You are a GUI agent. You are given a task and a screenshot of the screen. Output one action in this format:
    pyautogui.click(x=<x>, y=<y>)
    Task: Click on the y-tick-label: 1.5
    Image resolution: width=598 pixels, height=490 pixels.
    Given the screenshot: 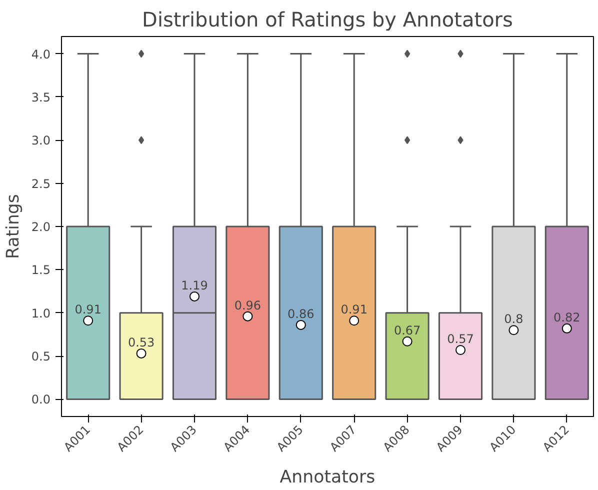 What is the action you would take?
    pyautogui.click(x=41, y=270)
    